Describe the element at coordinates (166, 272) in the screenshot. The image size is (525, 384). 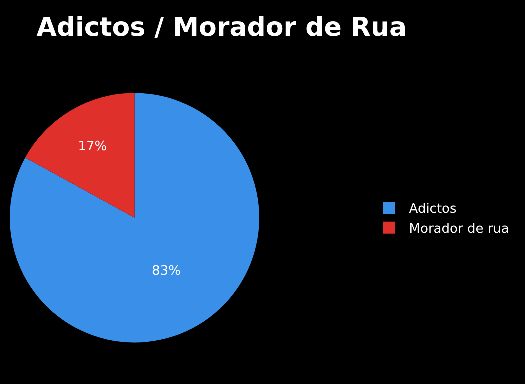
I see `data-label: 83%` at that location.